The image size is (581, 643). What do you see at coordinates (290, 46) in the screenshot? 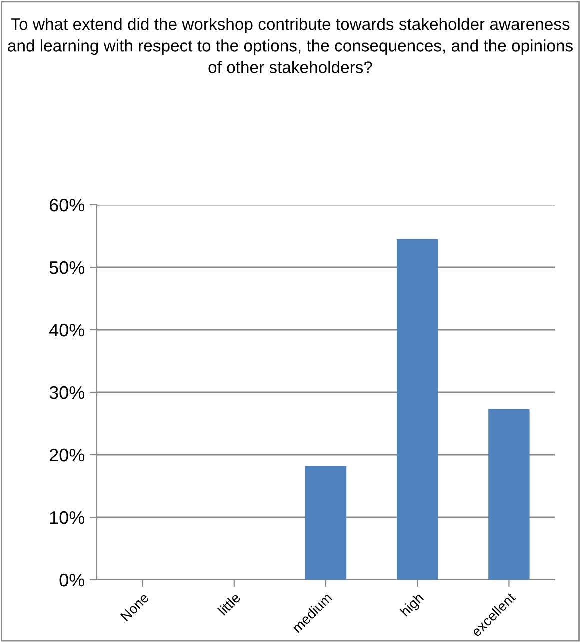
I see `chart-title: To what extend did the workshop contribute towards stakeholder awareness and learning with respect to the options, the consequences, and the opinions of other stakeholders?` at bounding box center [290, 46].